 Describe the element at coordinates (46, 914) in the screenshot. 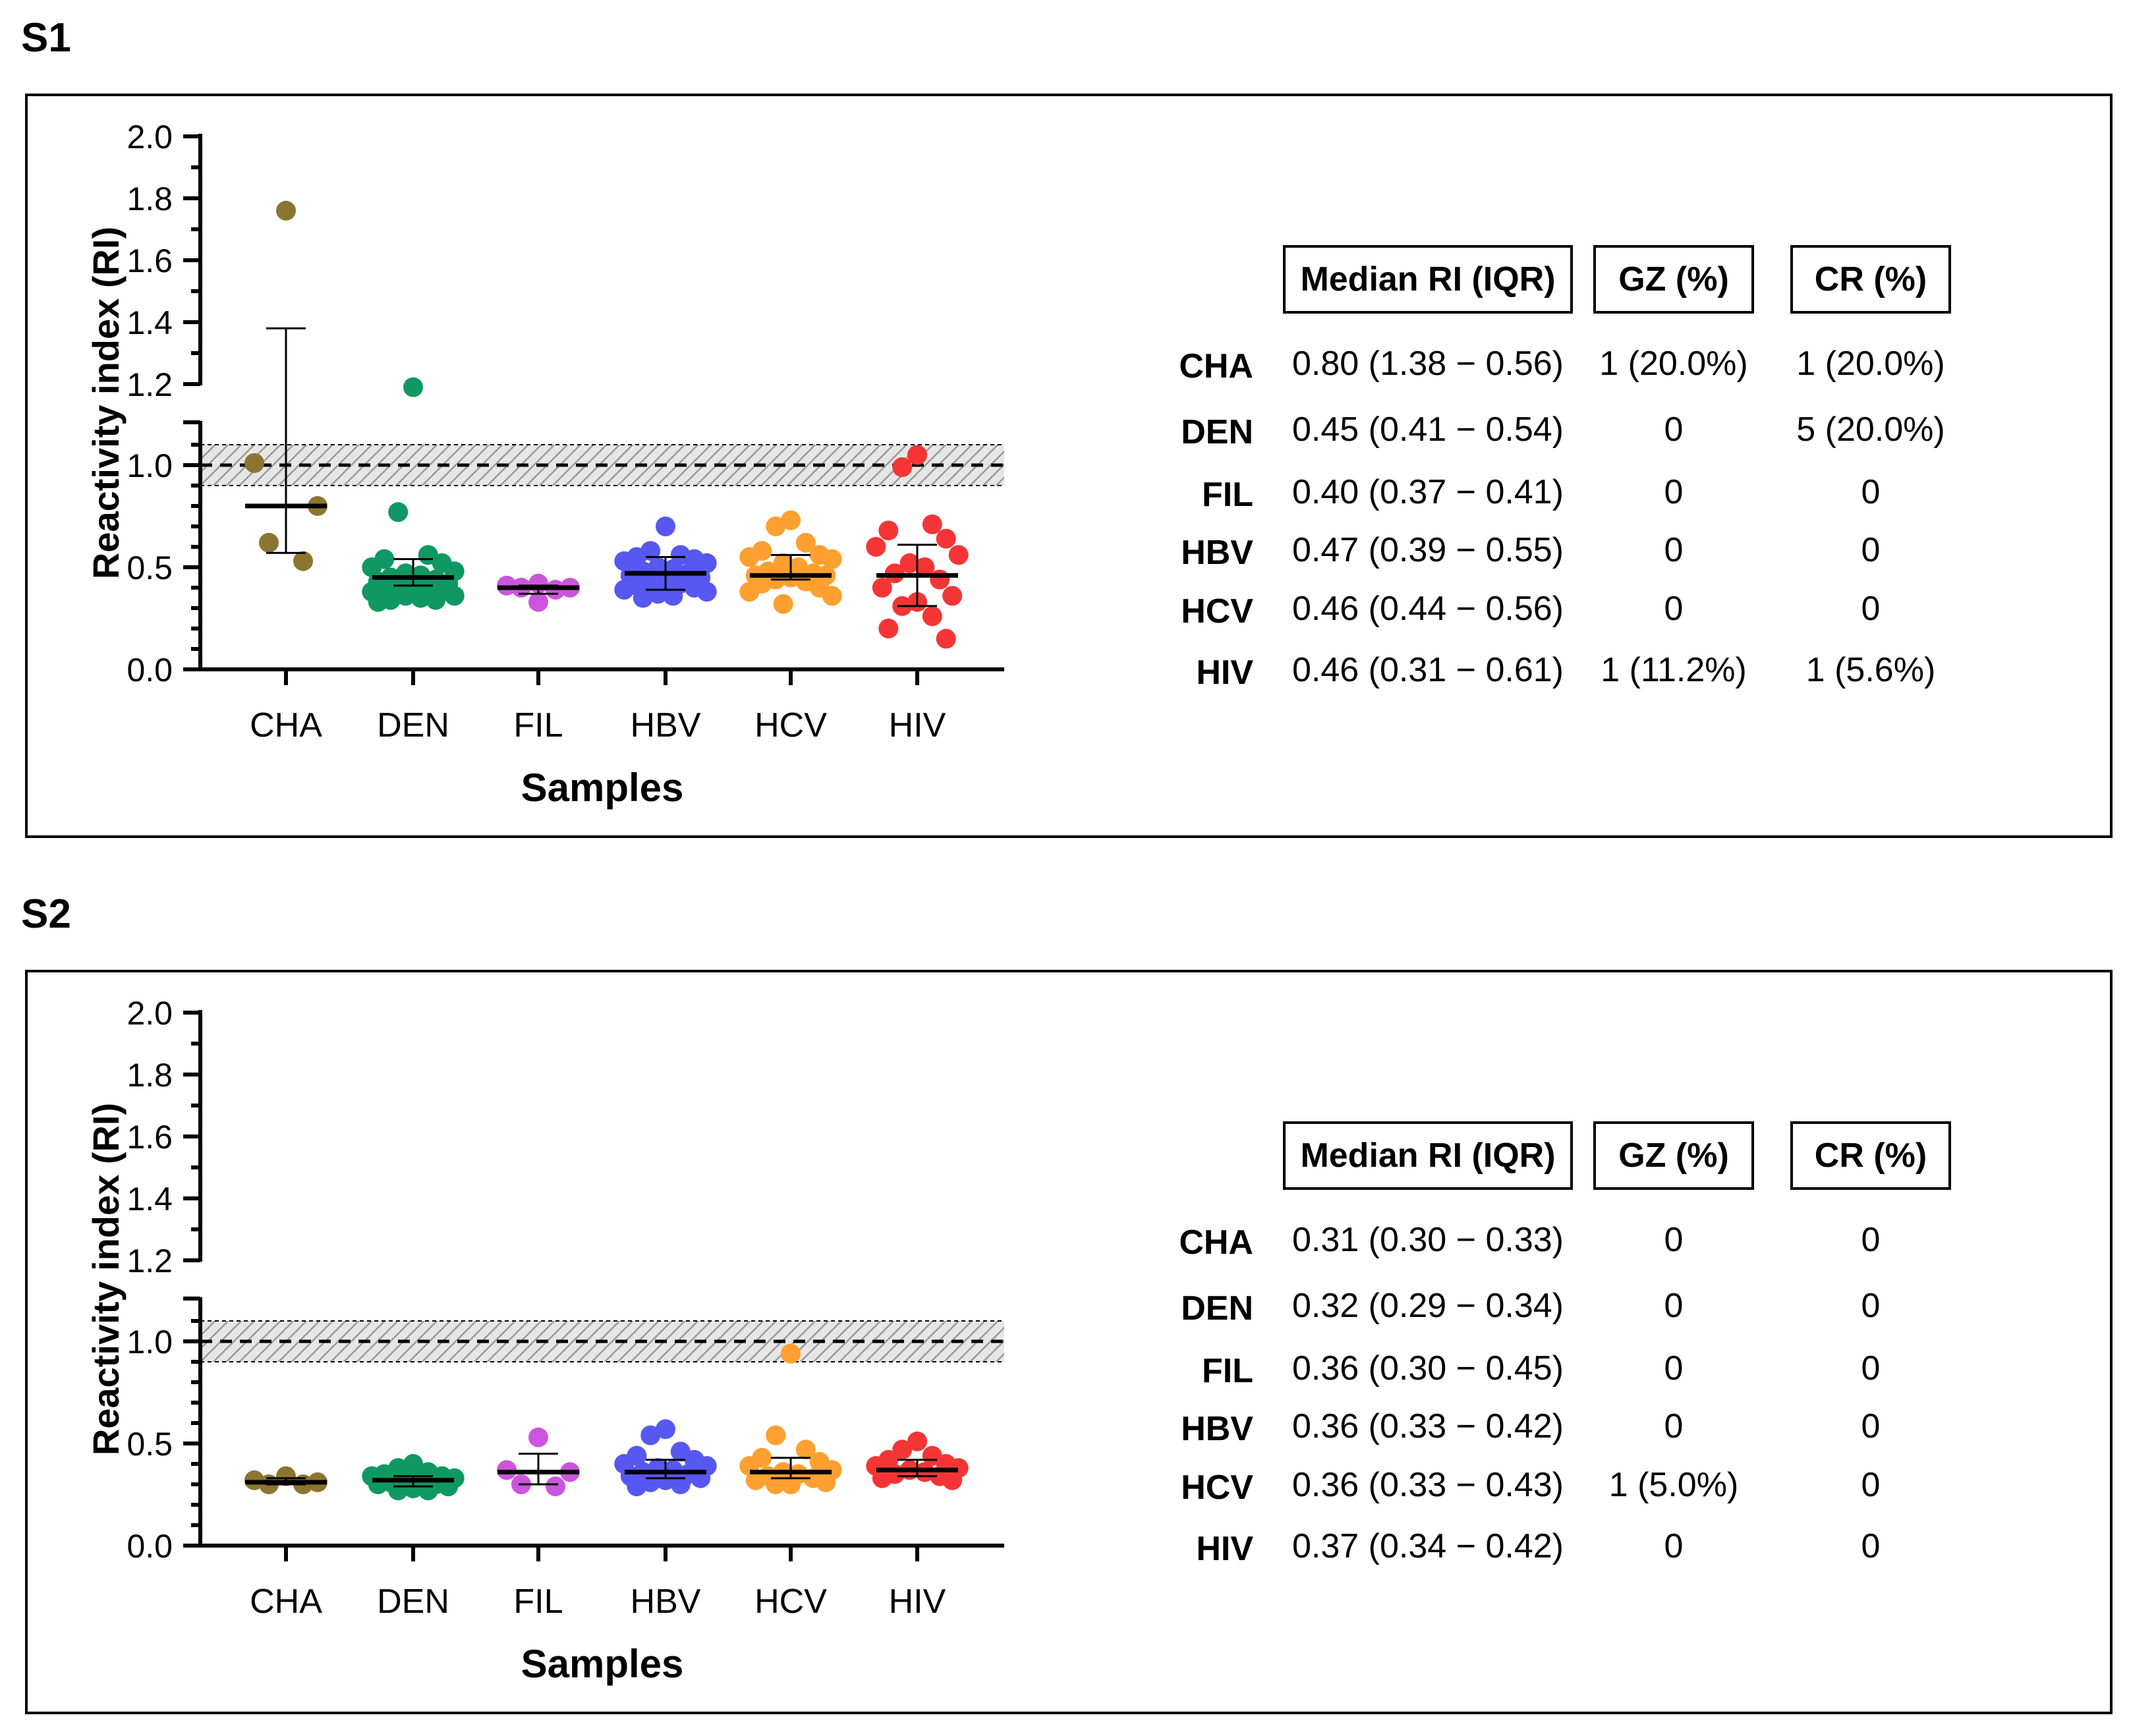

I see `panel-label-s2: S2` at that location.